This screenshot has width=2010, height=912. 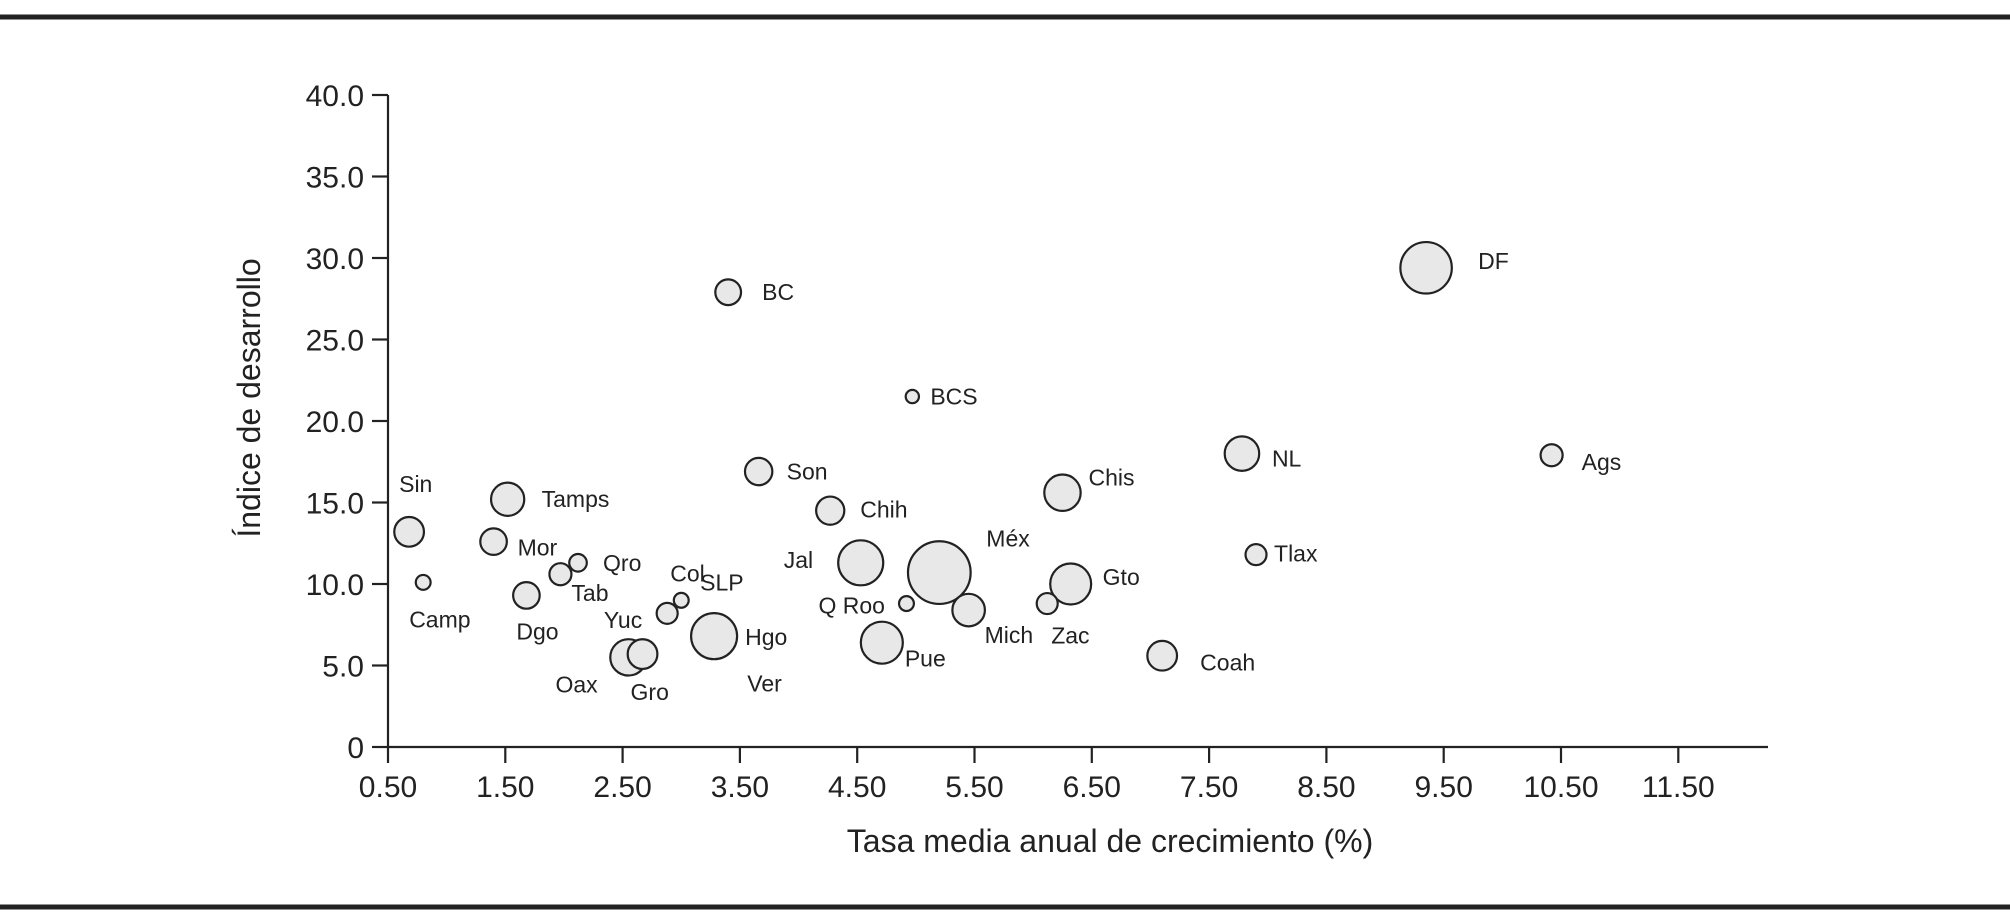 I want to click on x-axis-title: Tasa media anual de crecimiento (%), so click(x=1110, y=841).